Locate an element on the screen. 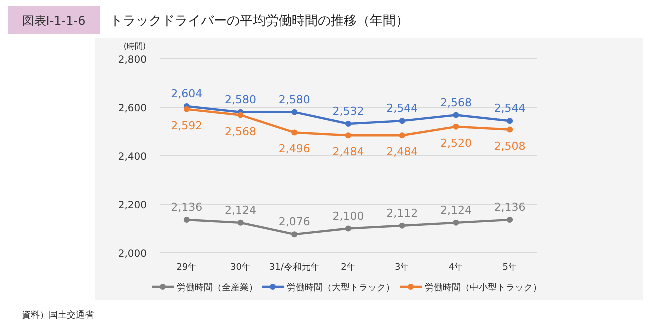  x-tick-label: 2年 is located at coordinates (348, 267).